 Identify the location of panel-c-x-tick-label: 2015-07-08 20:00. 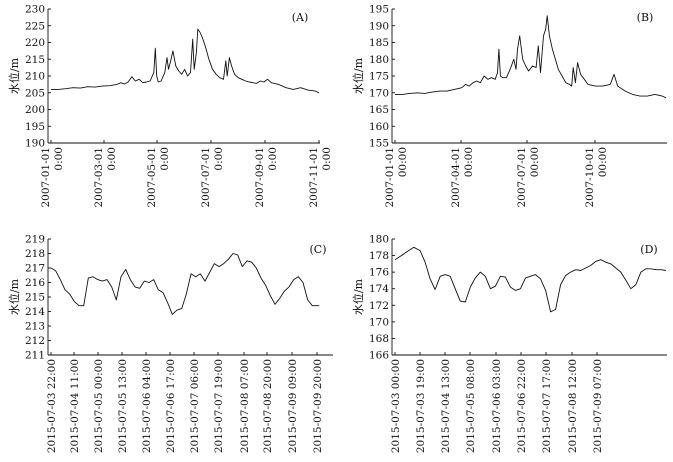
(268, 406).